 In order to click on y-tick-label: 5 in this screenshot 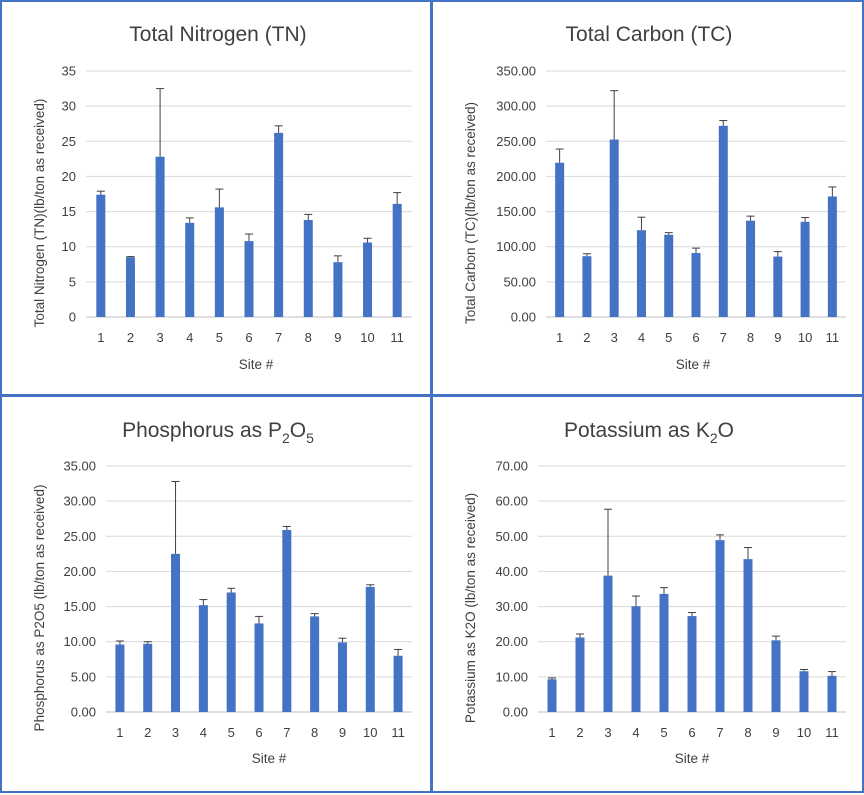, I will do `click(72, 281)`.